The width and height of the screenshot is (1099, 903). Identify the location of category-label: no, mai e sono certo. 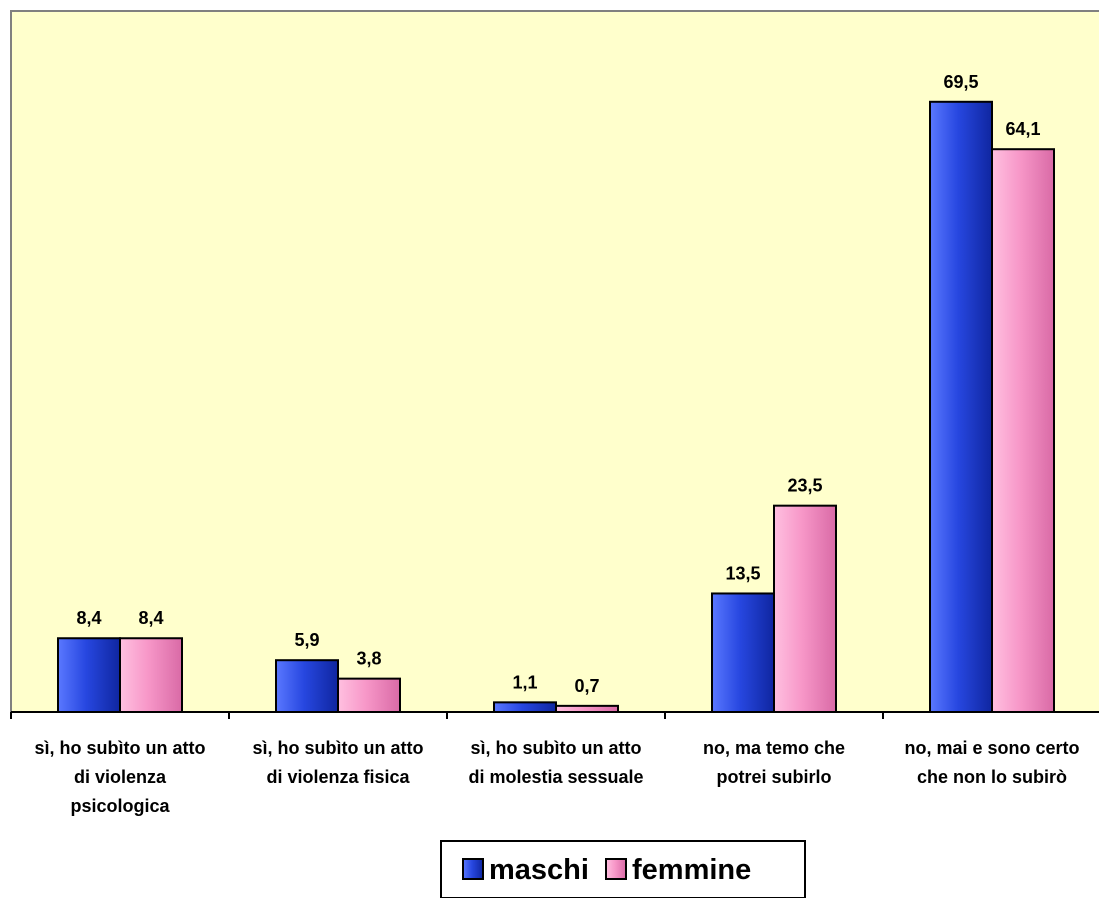
(991, 748).